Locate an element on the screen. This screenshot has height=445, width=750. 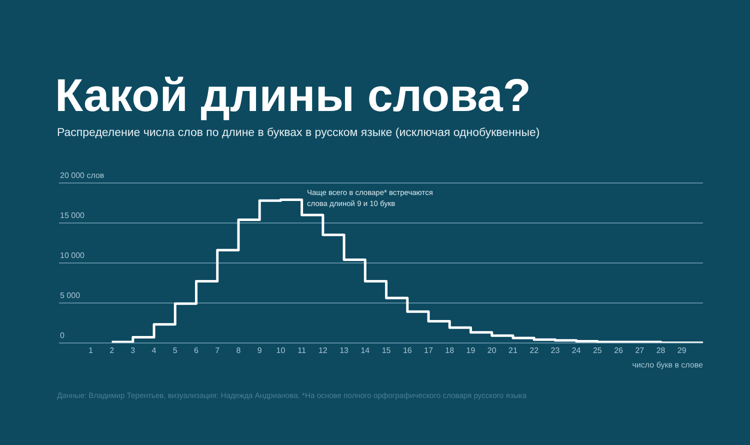
x-tick-label: 13 is located at coordinates (345, 350).